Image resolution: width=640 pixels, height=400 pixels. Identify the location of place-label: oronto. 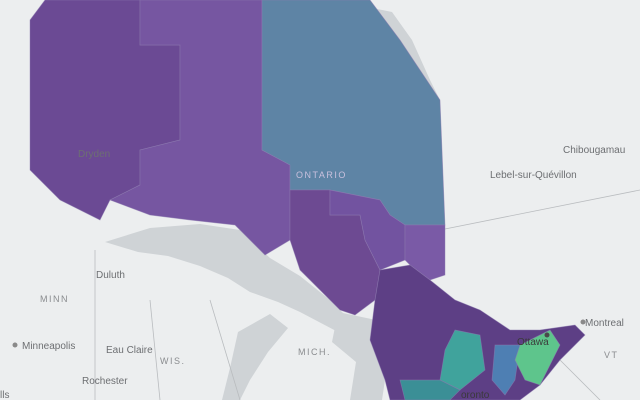
(475, 395).